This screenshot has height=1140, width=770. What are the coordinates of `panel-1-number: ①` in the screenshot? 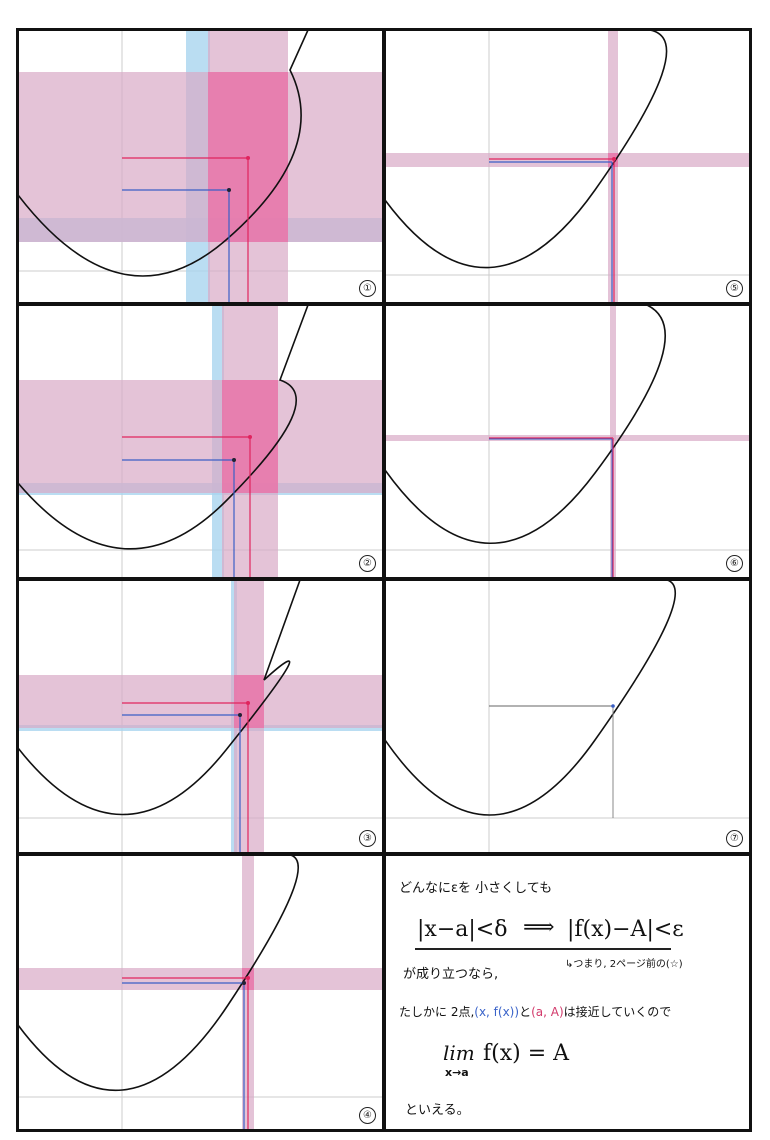 It's located at (367, 288).